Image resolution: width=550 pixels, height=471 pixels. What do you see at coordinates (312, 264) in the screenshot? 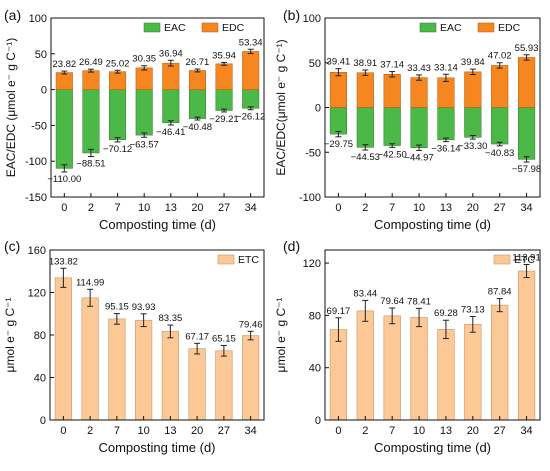
I see `y-tick-label: 120` at bounding box center [312, 264].